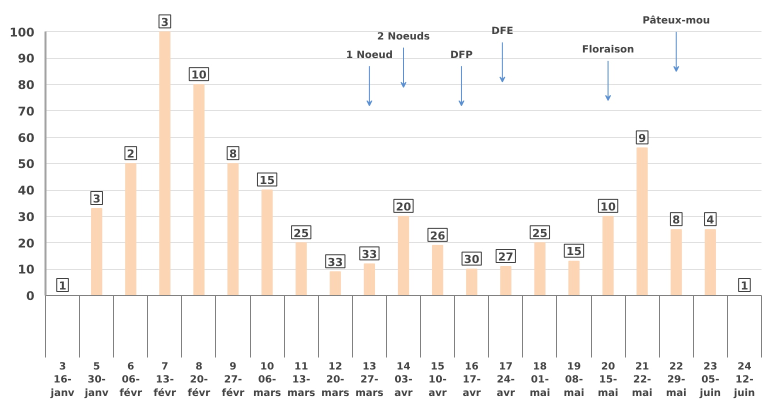 The image size is (773, 401). I want to click on x-tick-label: 15 10-avr, so click(437, 380).